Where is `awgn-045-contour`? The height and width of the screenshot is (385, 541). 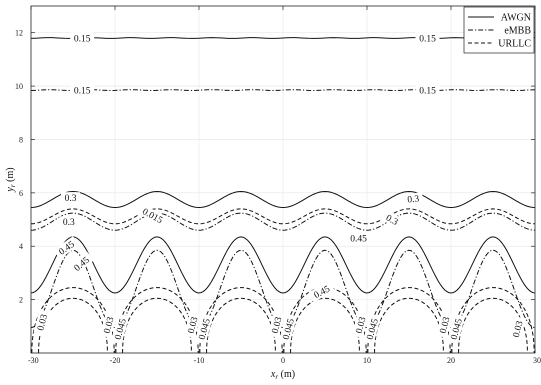
awgn-045-contour is located at coordinates (283, 265).